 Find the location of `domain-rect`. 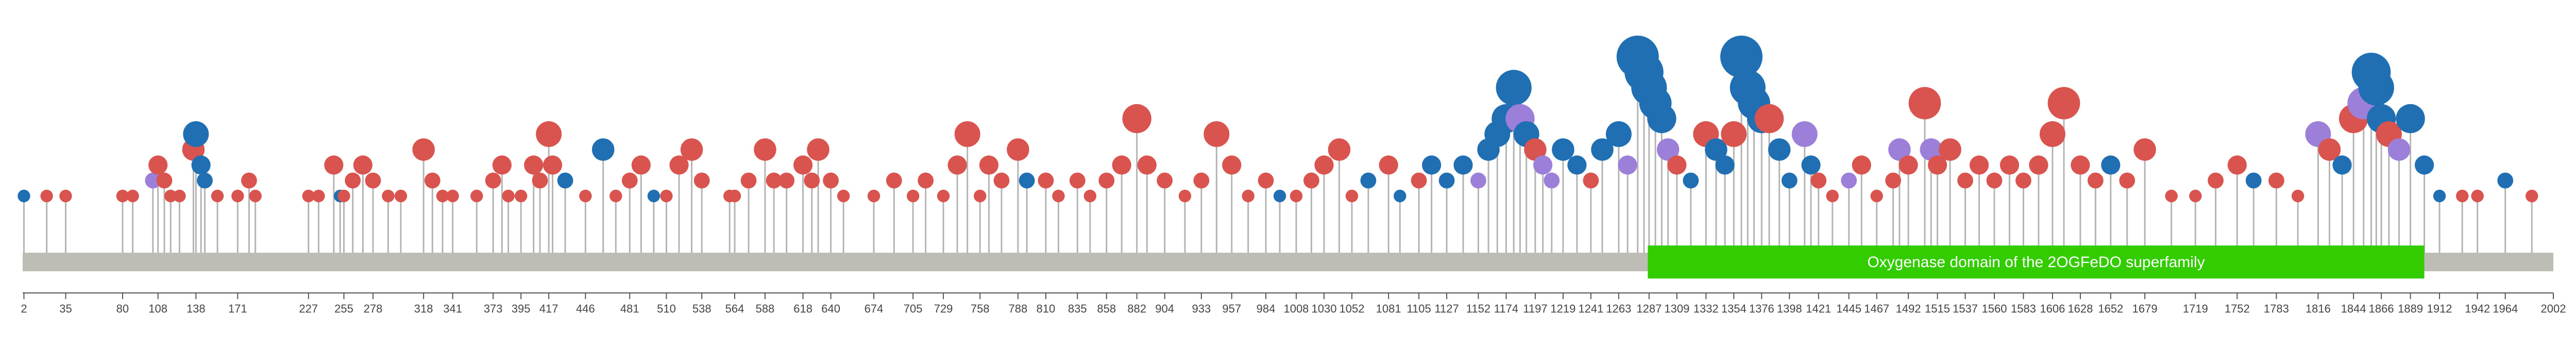

domain-rect is located at coordinates (2036, 262).